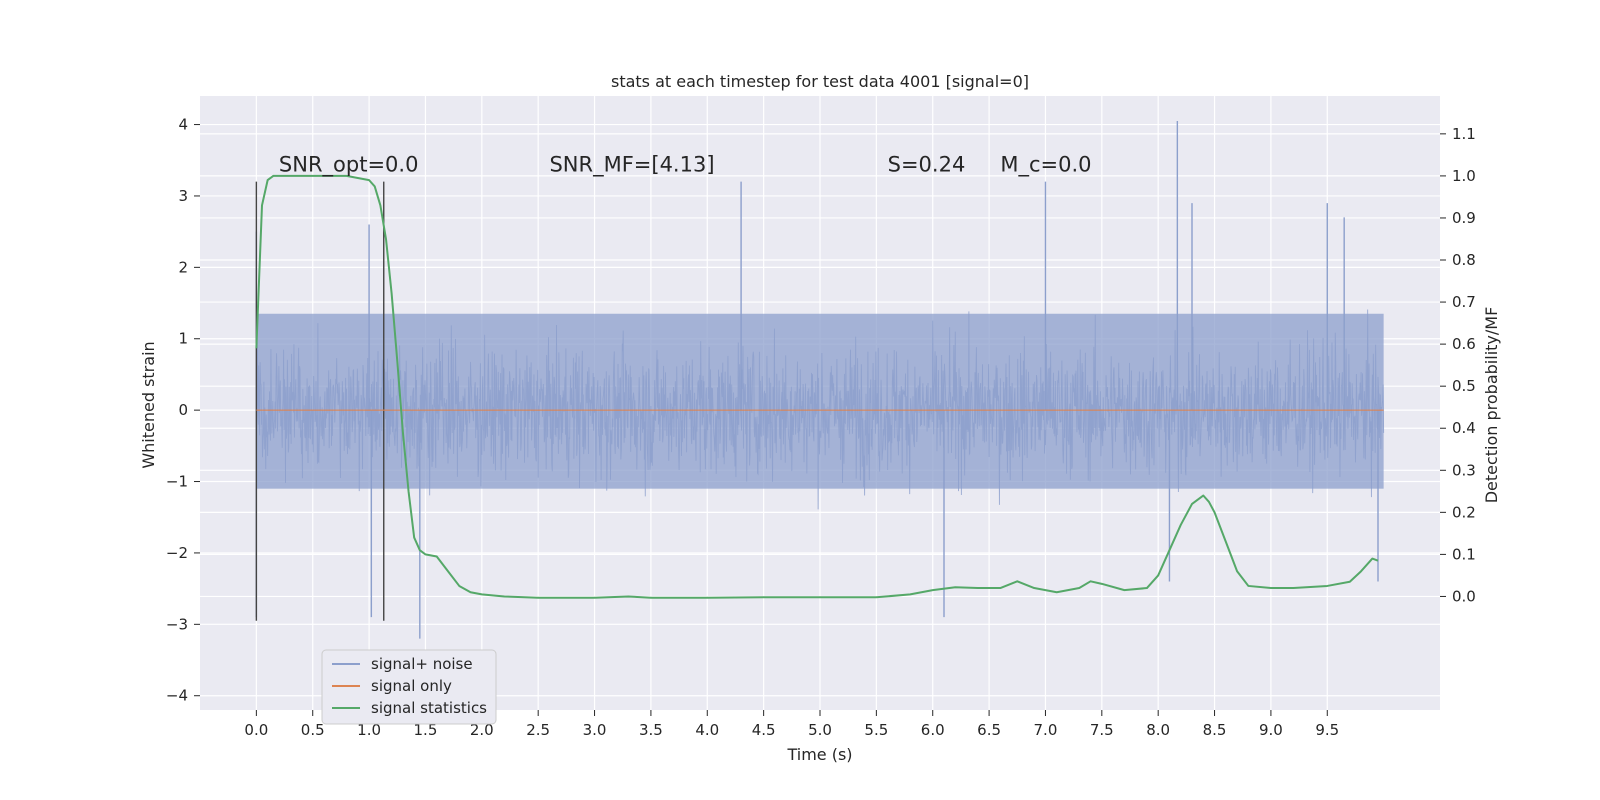  What do you see at coordinates (183, 339) in the screenshot?
I see `y-tick-label-left: 1` at bounding box center [183, 339].